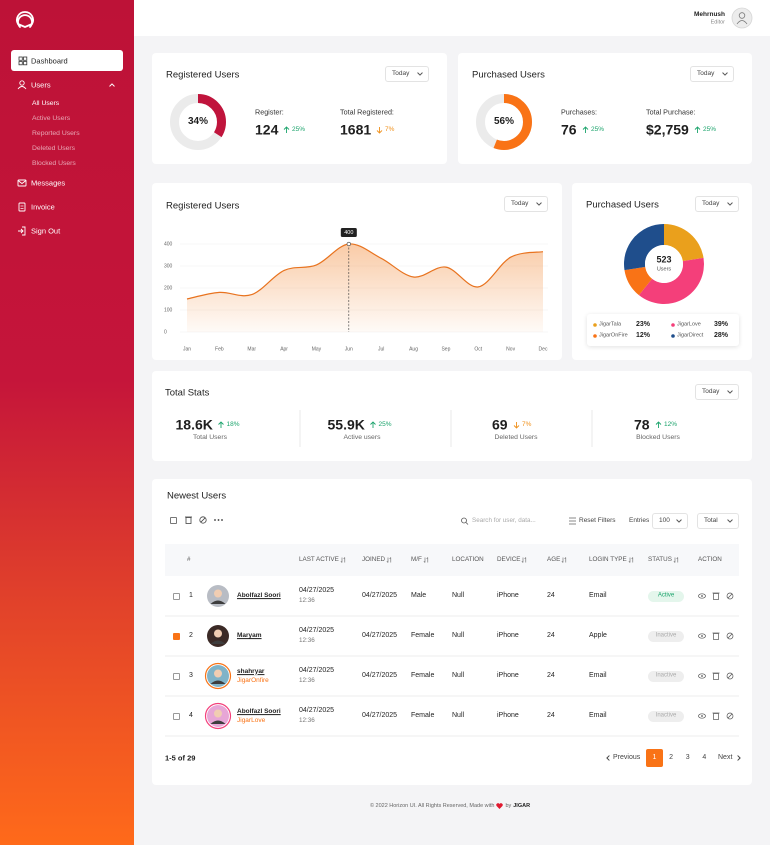 The image size is (770, 845). I want to click on page-number: 4, so click(704, 757).